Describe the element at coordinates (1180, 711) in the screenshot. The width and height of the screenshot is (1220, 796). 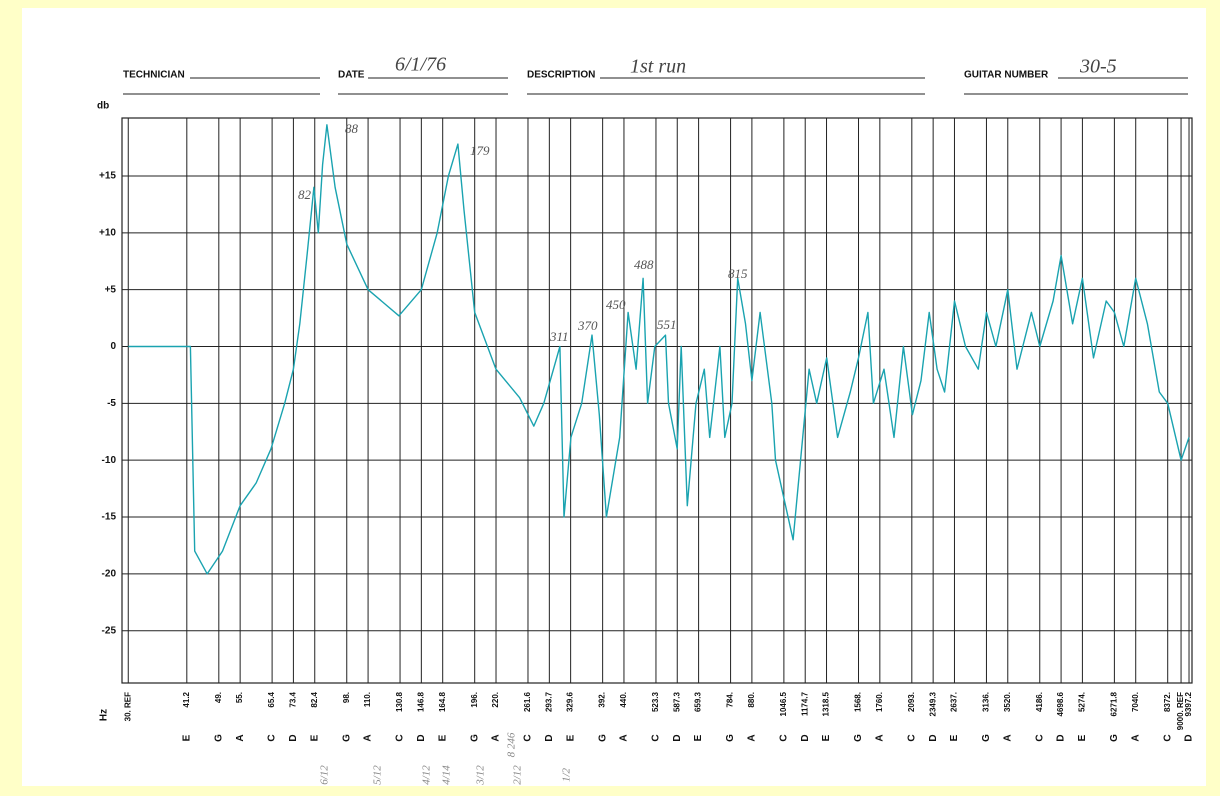
I see `x-tick-label: 9000. REF` at that location.